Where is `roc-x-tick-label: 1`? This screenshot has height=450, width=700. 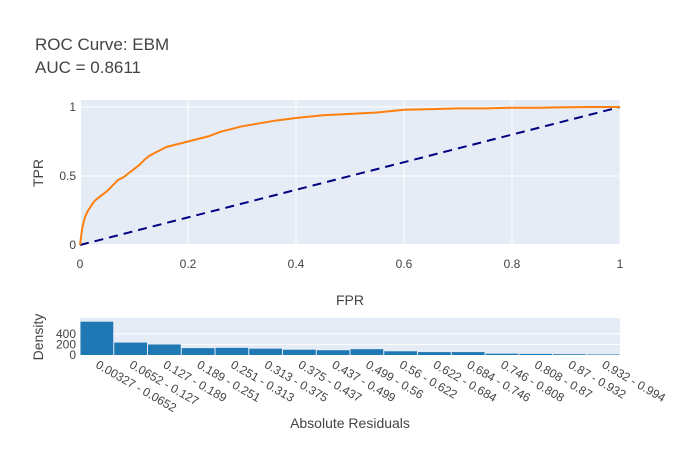
roc-x-tick-label: 1 is located at coordinates (620, 264).